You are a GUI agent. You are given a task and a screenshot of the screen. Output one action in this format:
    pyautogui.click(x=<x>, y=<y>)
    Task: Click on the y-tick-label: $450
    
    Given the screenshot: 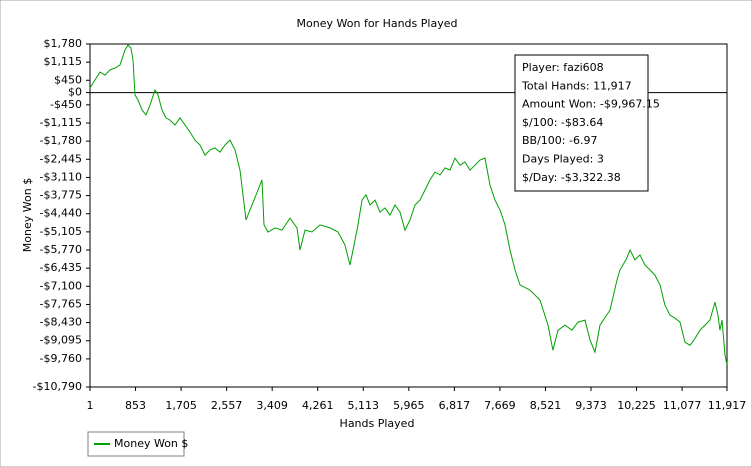 What is the action you would take?
    pyautogui.click(x=68, y=79)
    